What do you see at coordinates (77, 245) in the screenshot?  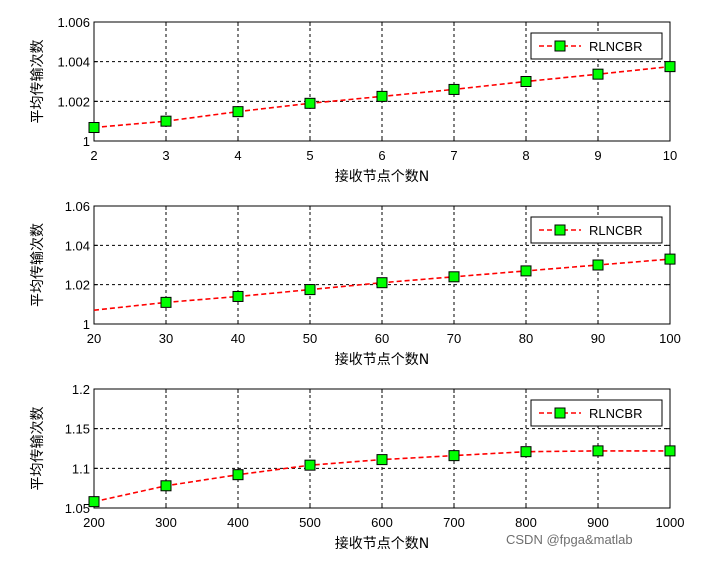 I see `y-tick-label: 1.04` at bounding box center [77, 245].